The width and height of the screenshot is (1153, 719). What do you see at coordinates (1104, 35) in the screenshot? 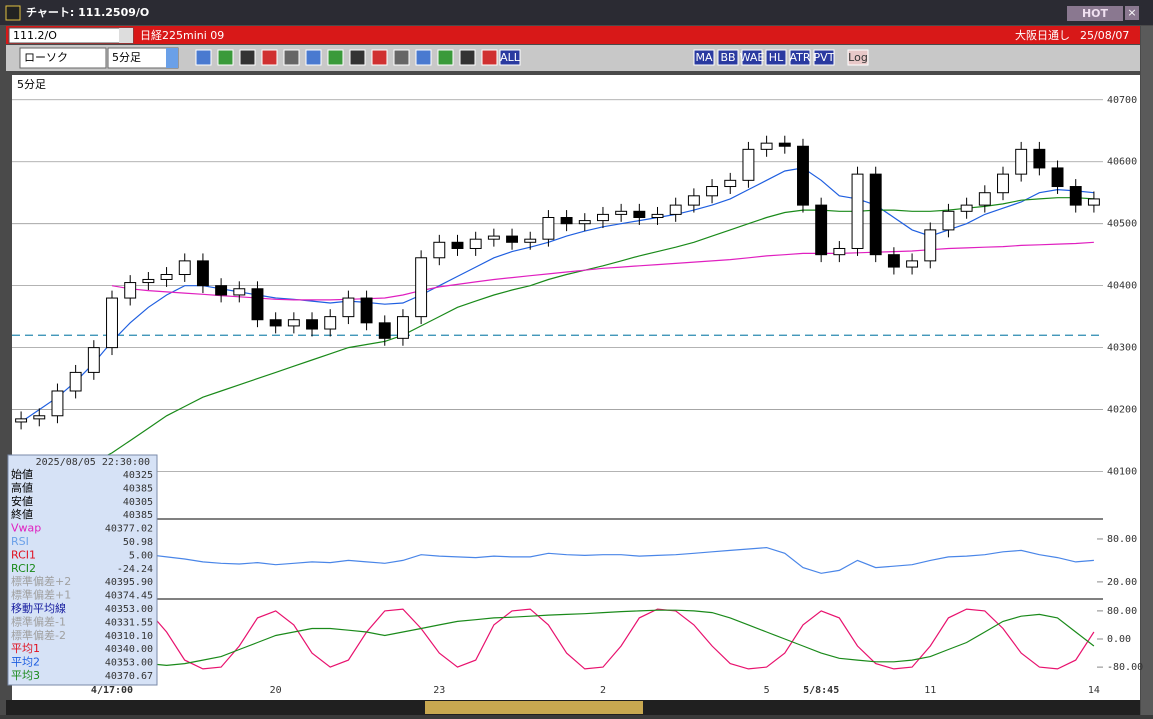
I see `date: 25/08/07` at bounding box center [1104, 35].